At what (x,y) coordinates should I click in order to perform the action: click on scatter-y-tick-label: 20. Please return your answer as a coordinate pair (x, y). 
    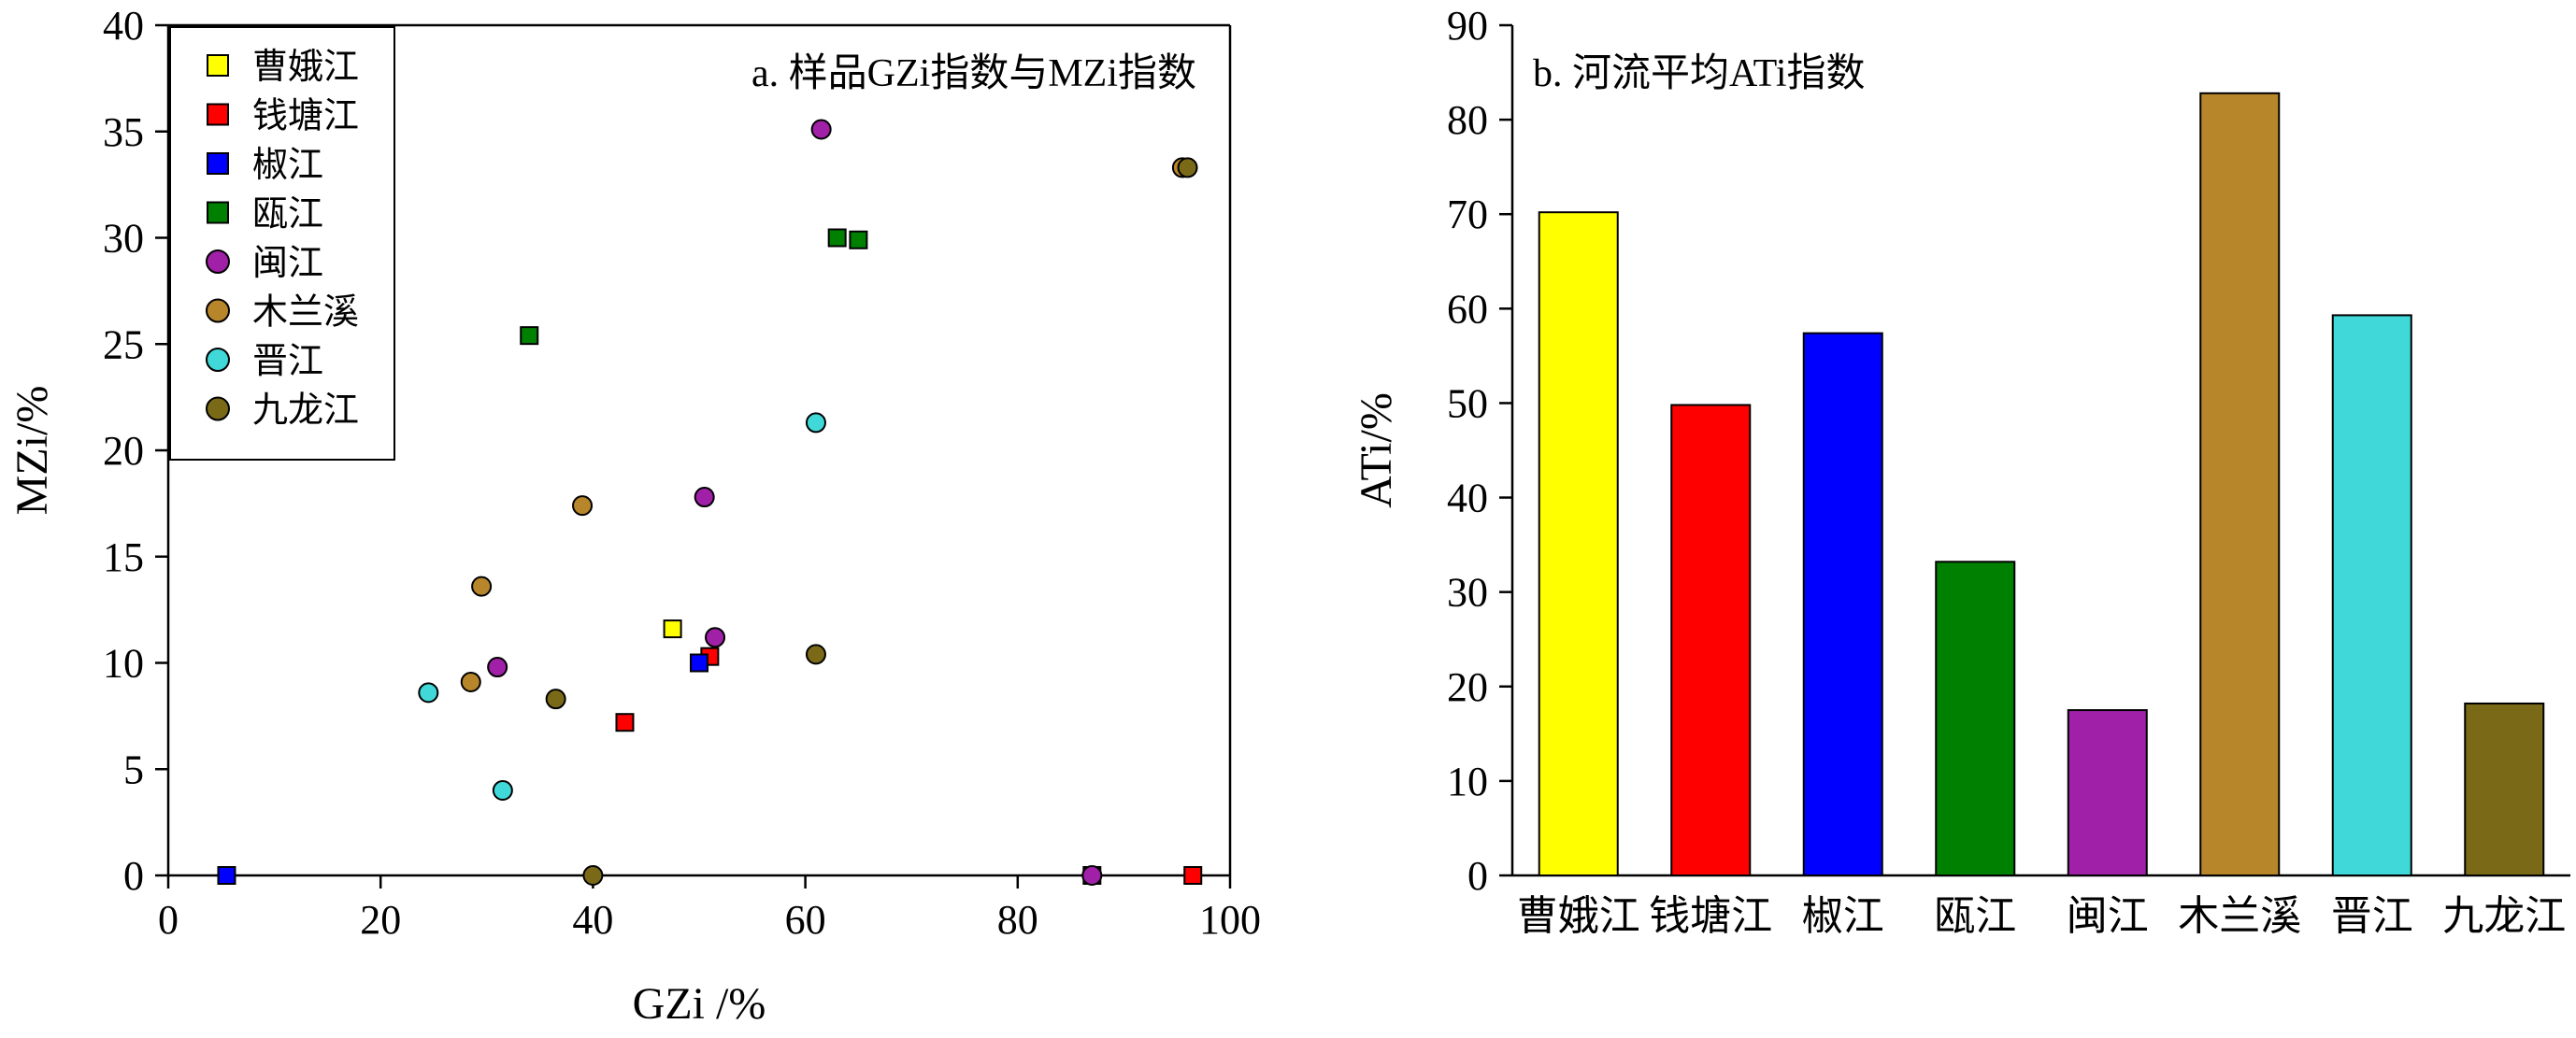
    Looking at the image, I should click on (123, 451).